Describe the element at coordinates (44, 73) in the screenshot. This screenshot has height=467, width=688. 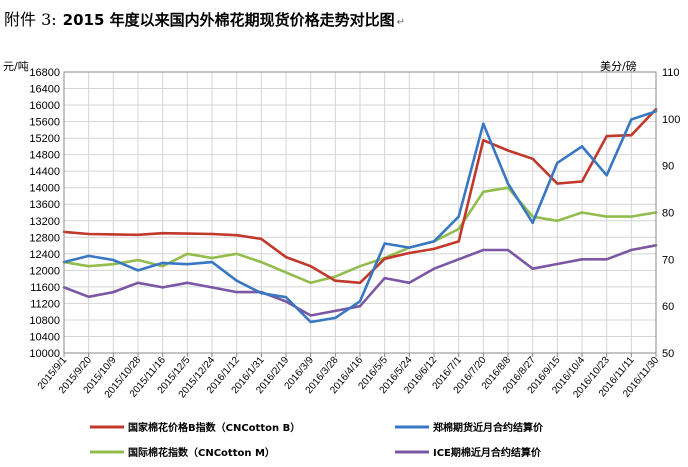
I see `left-axis-tick-label: 16800` at that location.